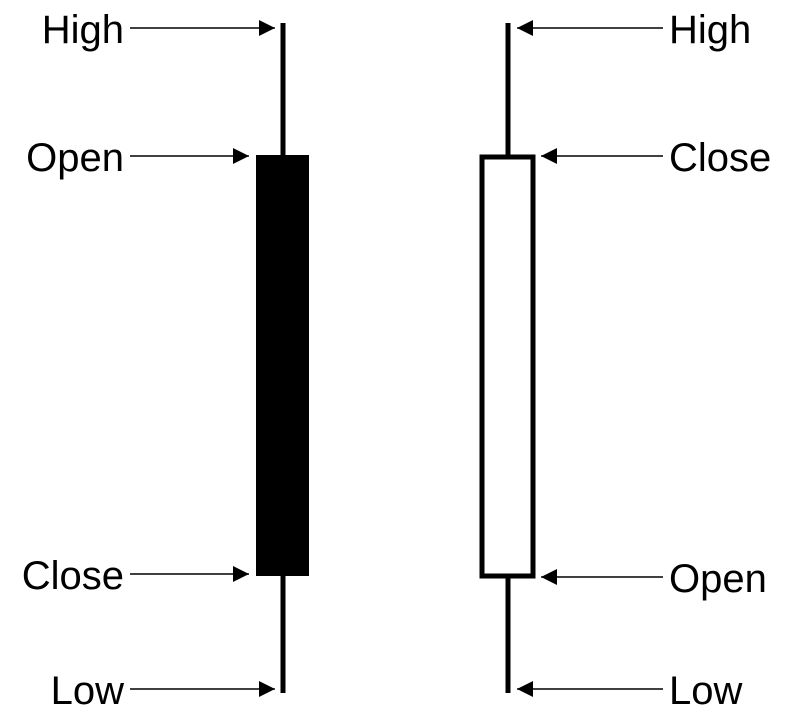  I want to click on label-right-open: Open, so click(718, 579).